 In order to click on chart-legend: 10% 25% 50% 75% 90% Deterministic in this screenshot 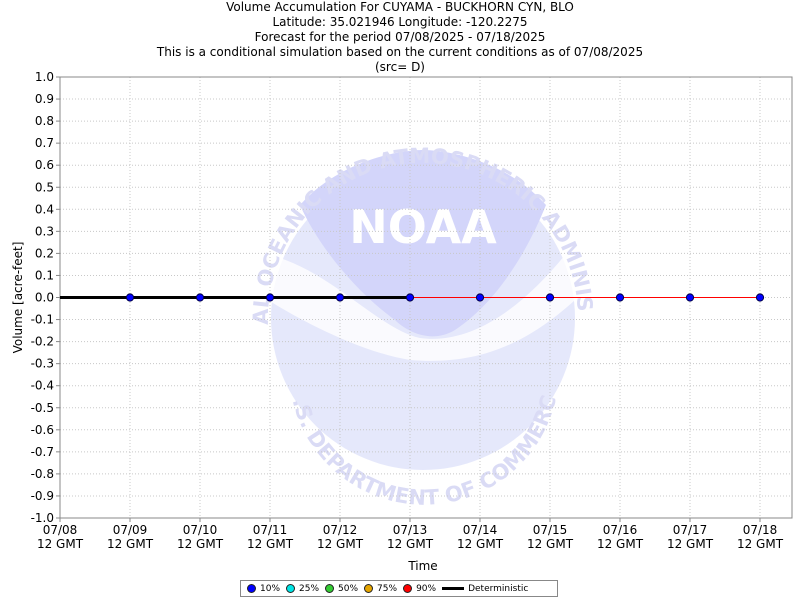, I will do `click(399, 588)`.